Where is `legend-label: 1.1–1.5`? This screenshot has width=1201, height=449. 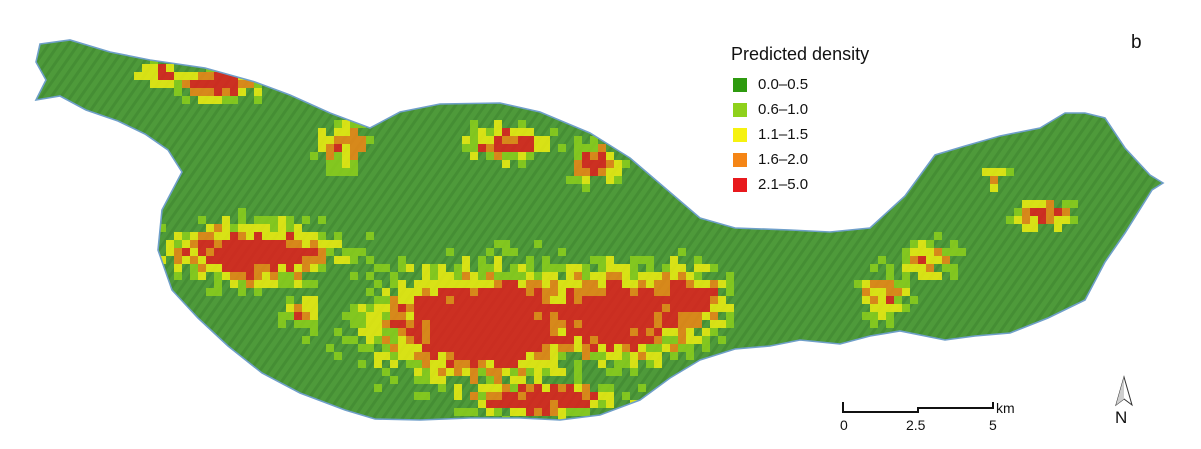
legend-label: 1.1–1.5 is located at coordinates (783, 134).